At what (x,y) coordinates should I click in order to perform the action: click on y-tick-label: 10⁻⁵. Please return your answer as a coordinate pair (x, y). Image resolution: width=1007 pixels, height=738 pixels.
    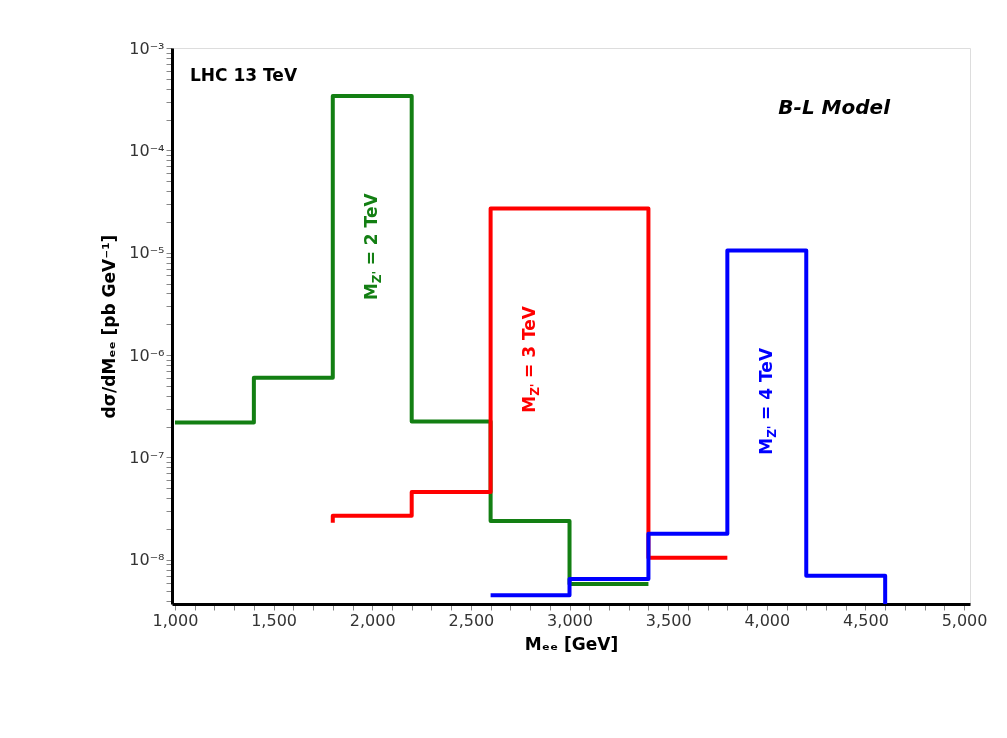
    Looking at the image, I should click on (147, 253).